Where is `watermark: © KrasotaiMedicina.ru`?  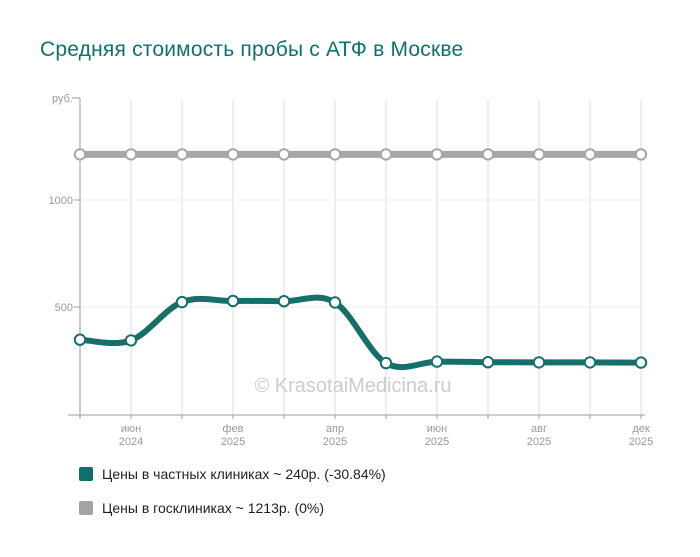 watermark: © KrasotaiMedicina.ru is located at coordinates (352, 386).